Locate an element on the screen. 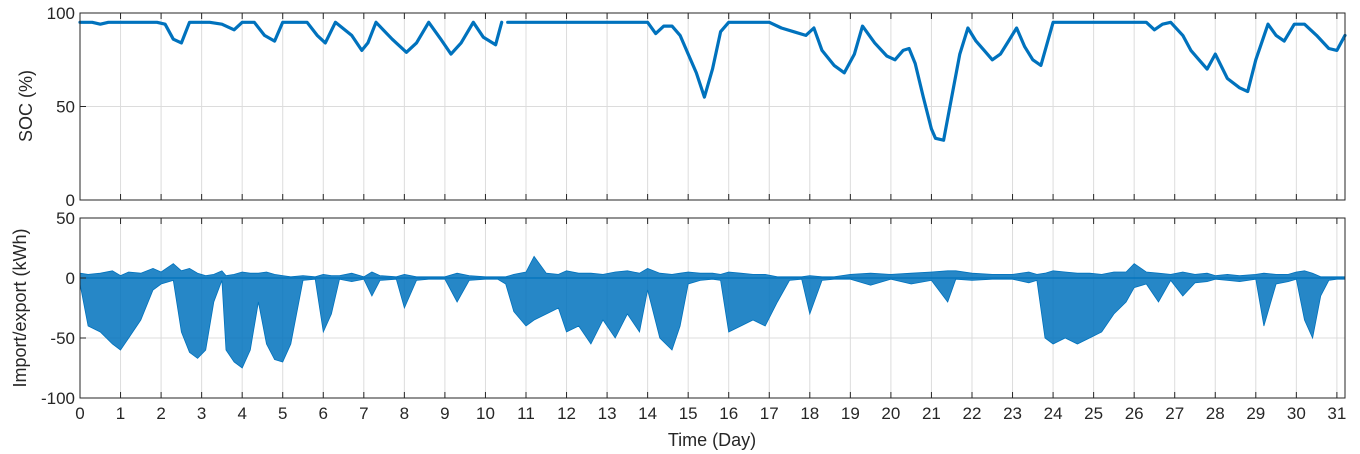  x-tick-label: 15 is located at coordinates (688, 413).